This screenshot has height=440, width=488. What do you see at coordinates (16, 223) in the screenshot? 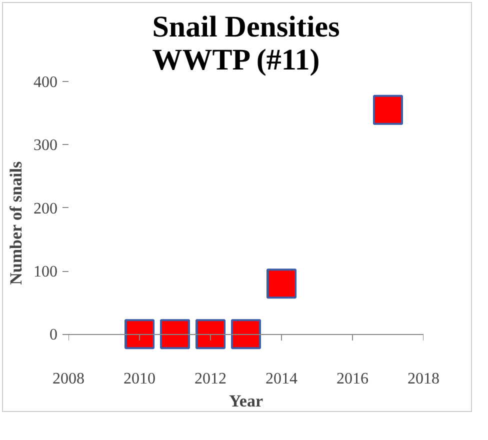
I see `y-axis-title: Number of snails` at bounding box center [16, 223].